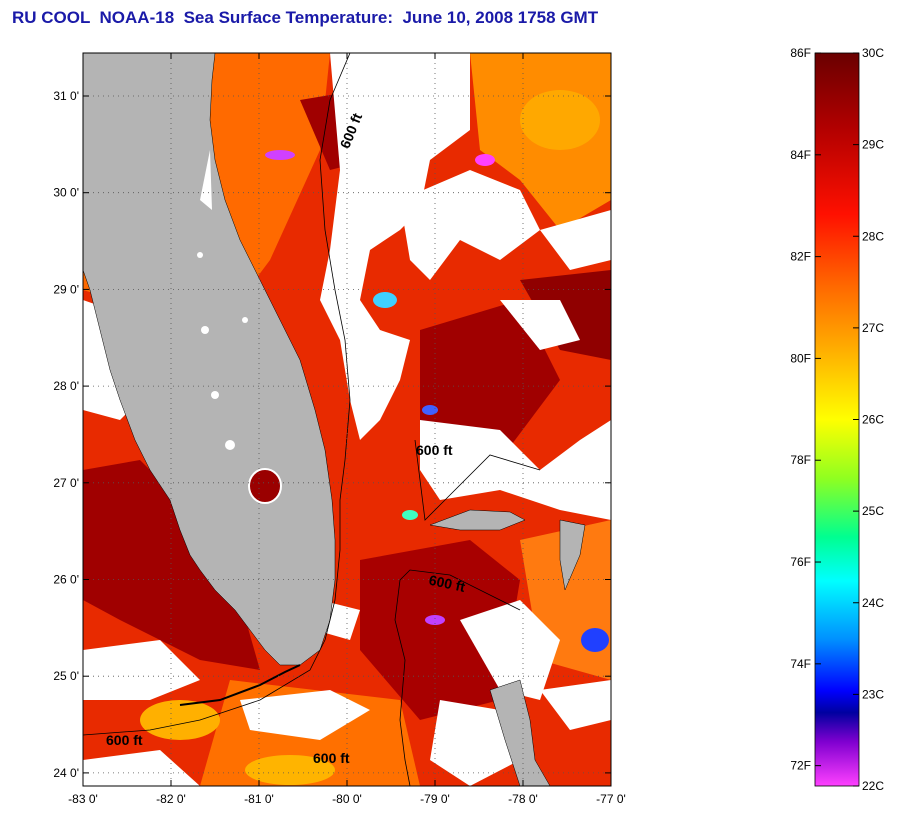  What do you see at coordinates (800, 358) in the screenshot?
I see `colorbar-f-label: 80F` at bounding box center [800, 358].